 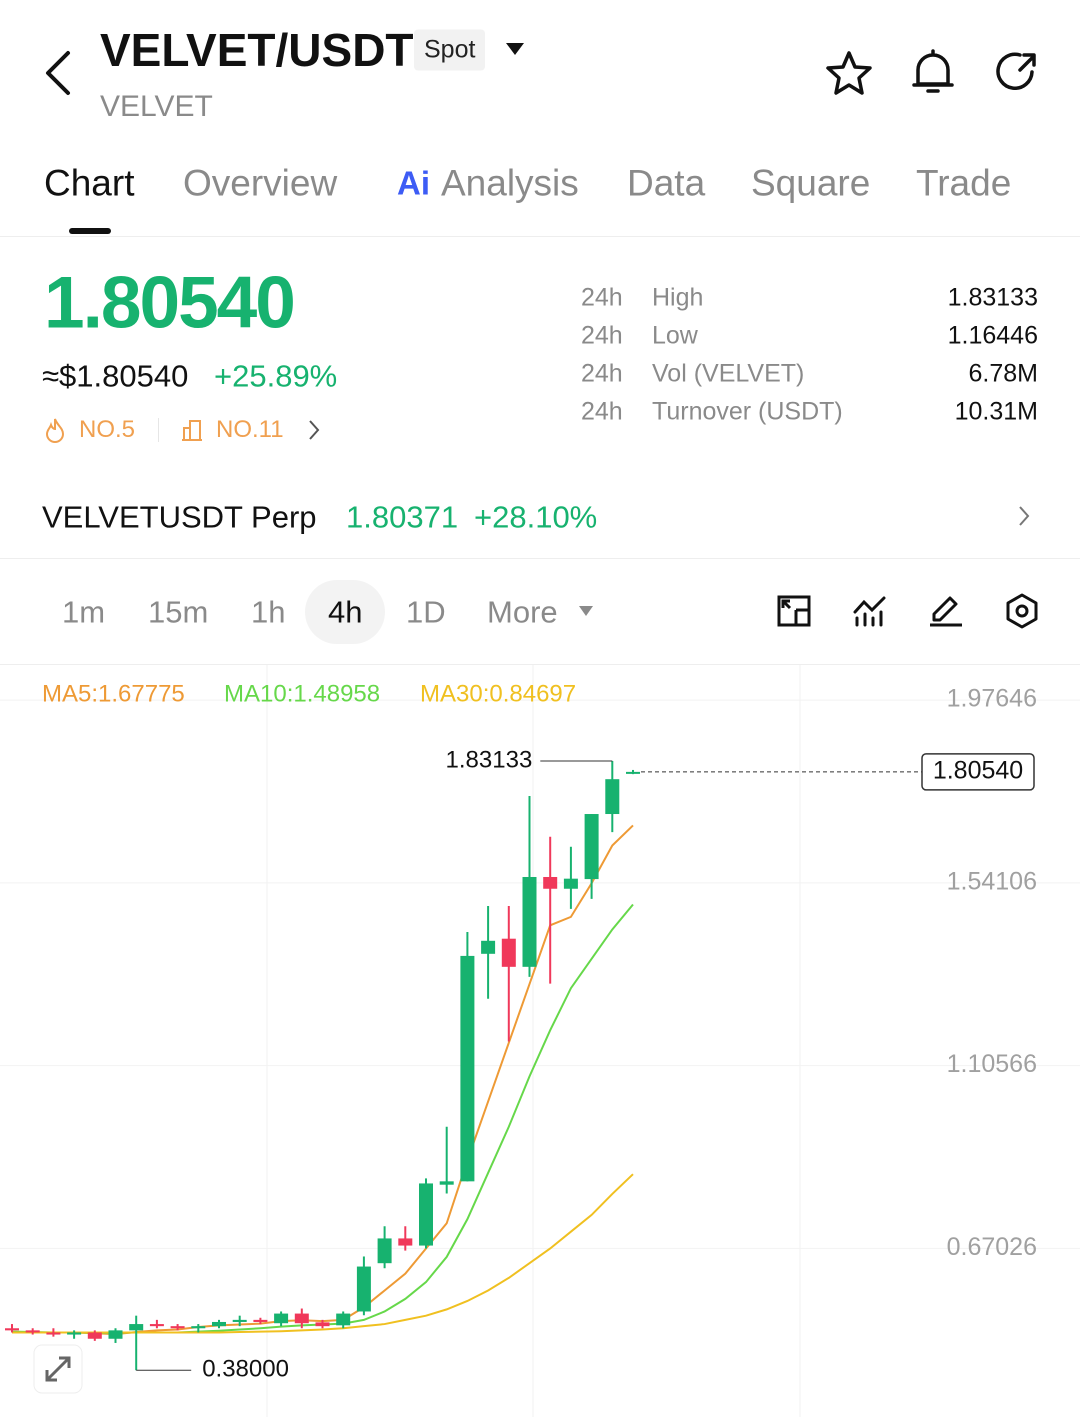 I want to click on settings-icon, so click(x=1022, y=611).